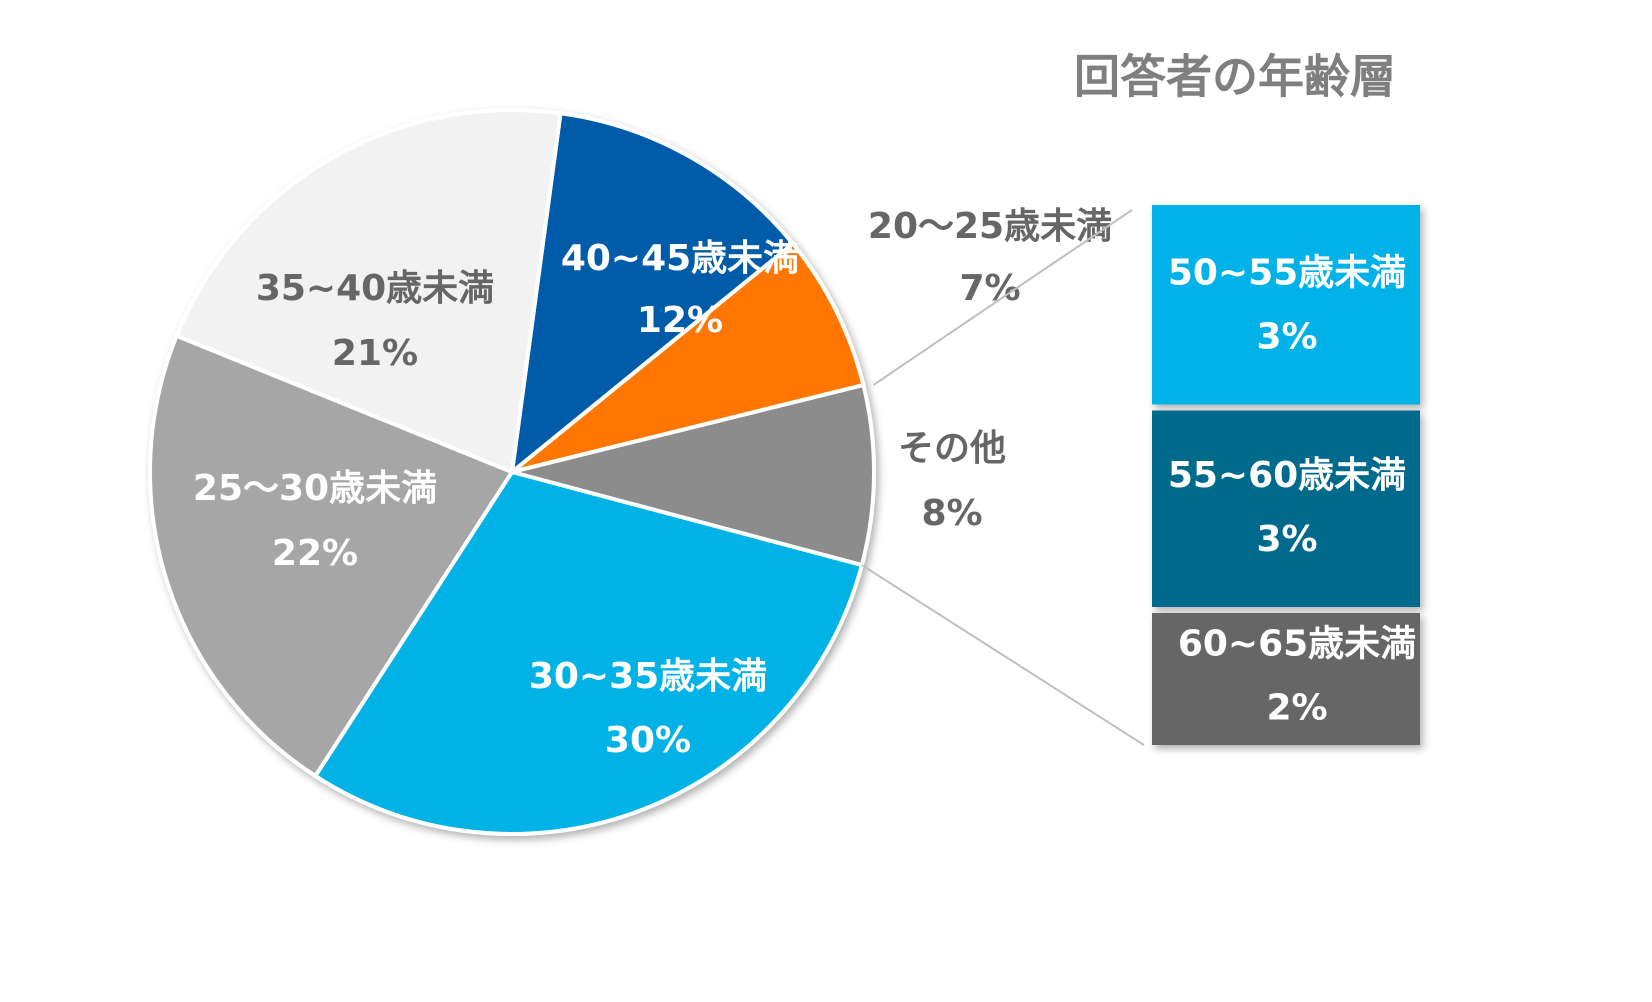  I want to click on breakdown-bar, so click(1286, 475).